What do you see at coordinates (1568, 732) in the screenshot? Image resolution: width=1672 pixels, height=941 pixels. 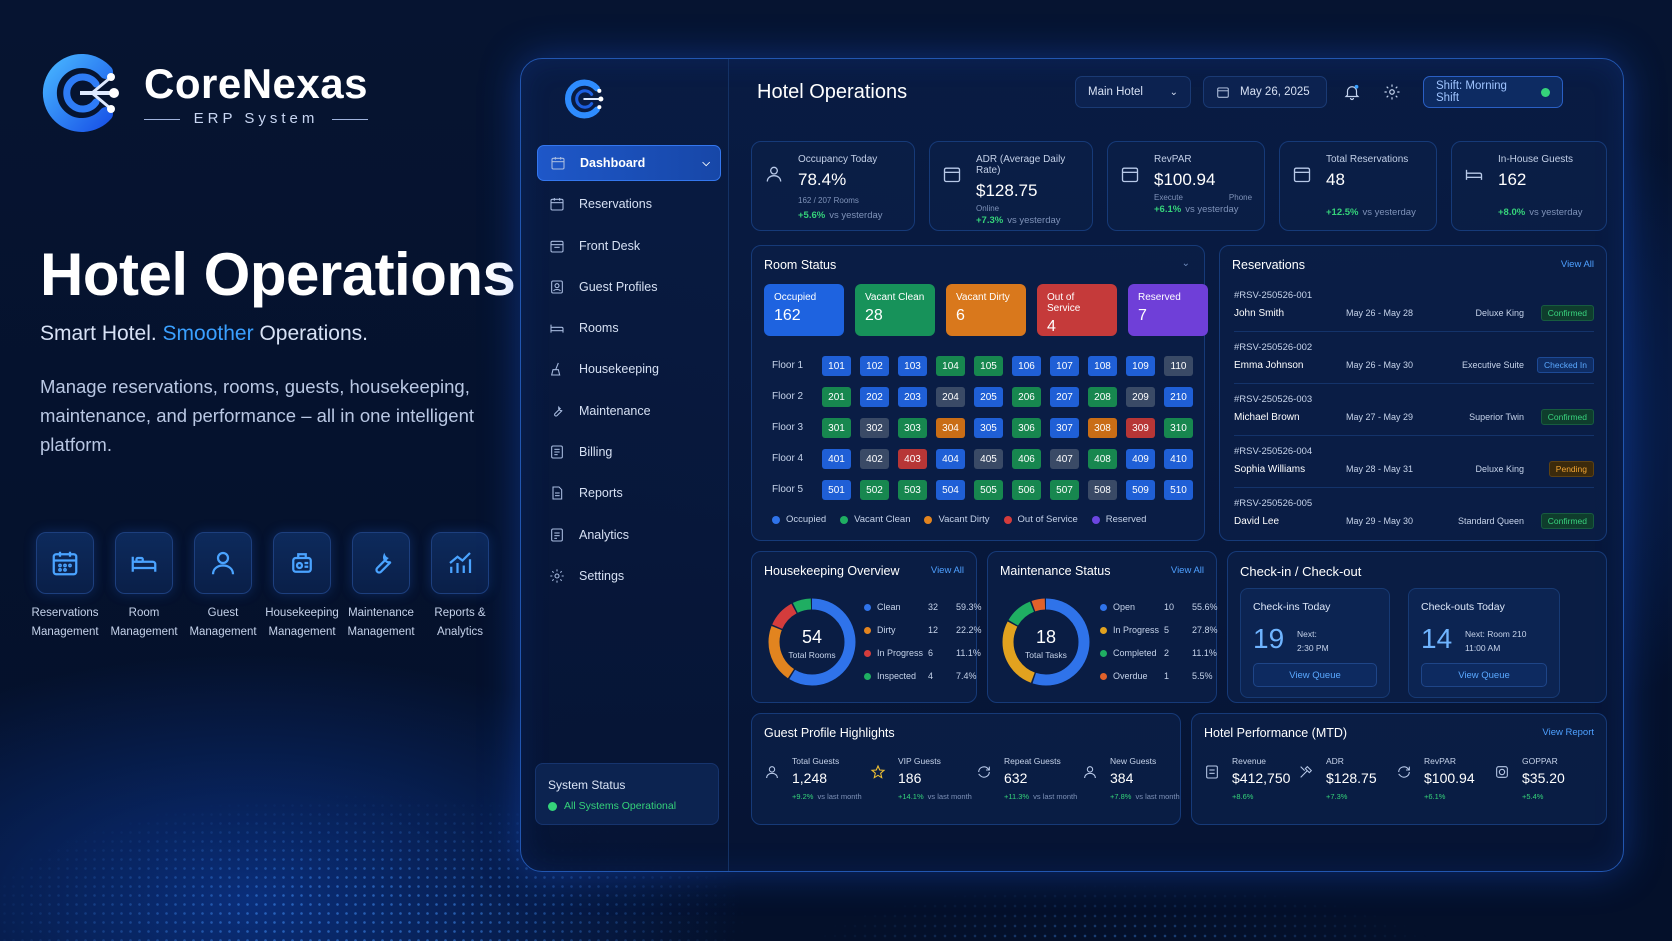 I see `view-report-link: View Report` at bounding box center [1568, 732].